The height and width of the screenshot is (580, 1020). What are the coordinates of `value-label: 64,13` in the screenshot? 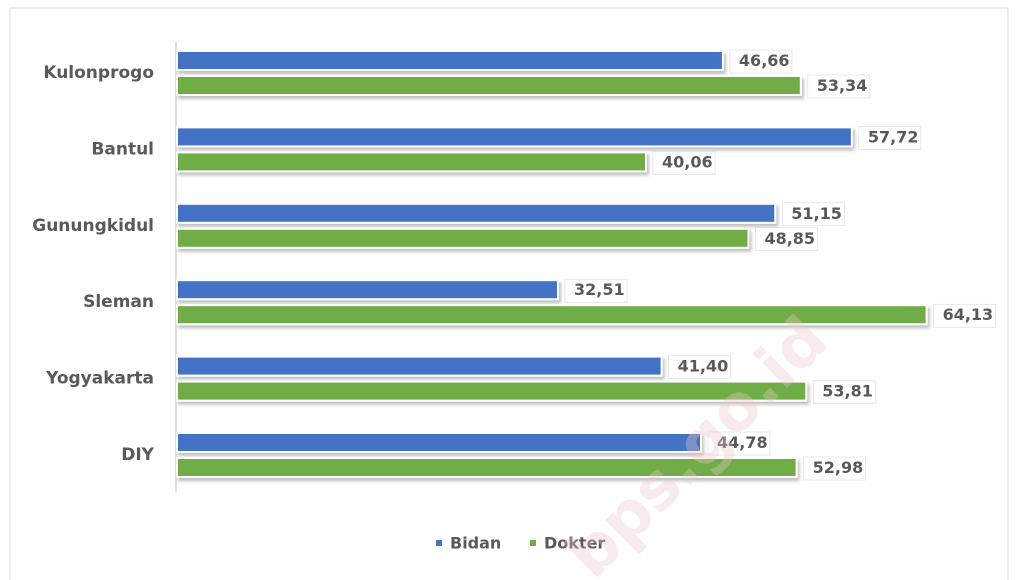 It's located at (968, 314).